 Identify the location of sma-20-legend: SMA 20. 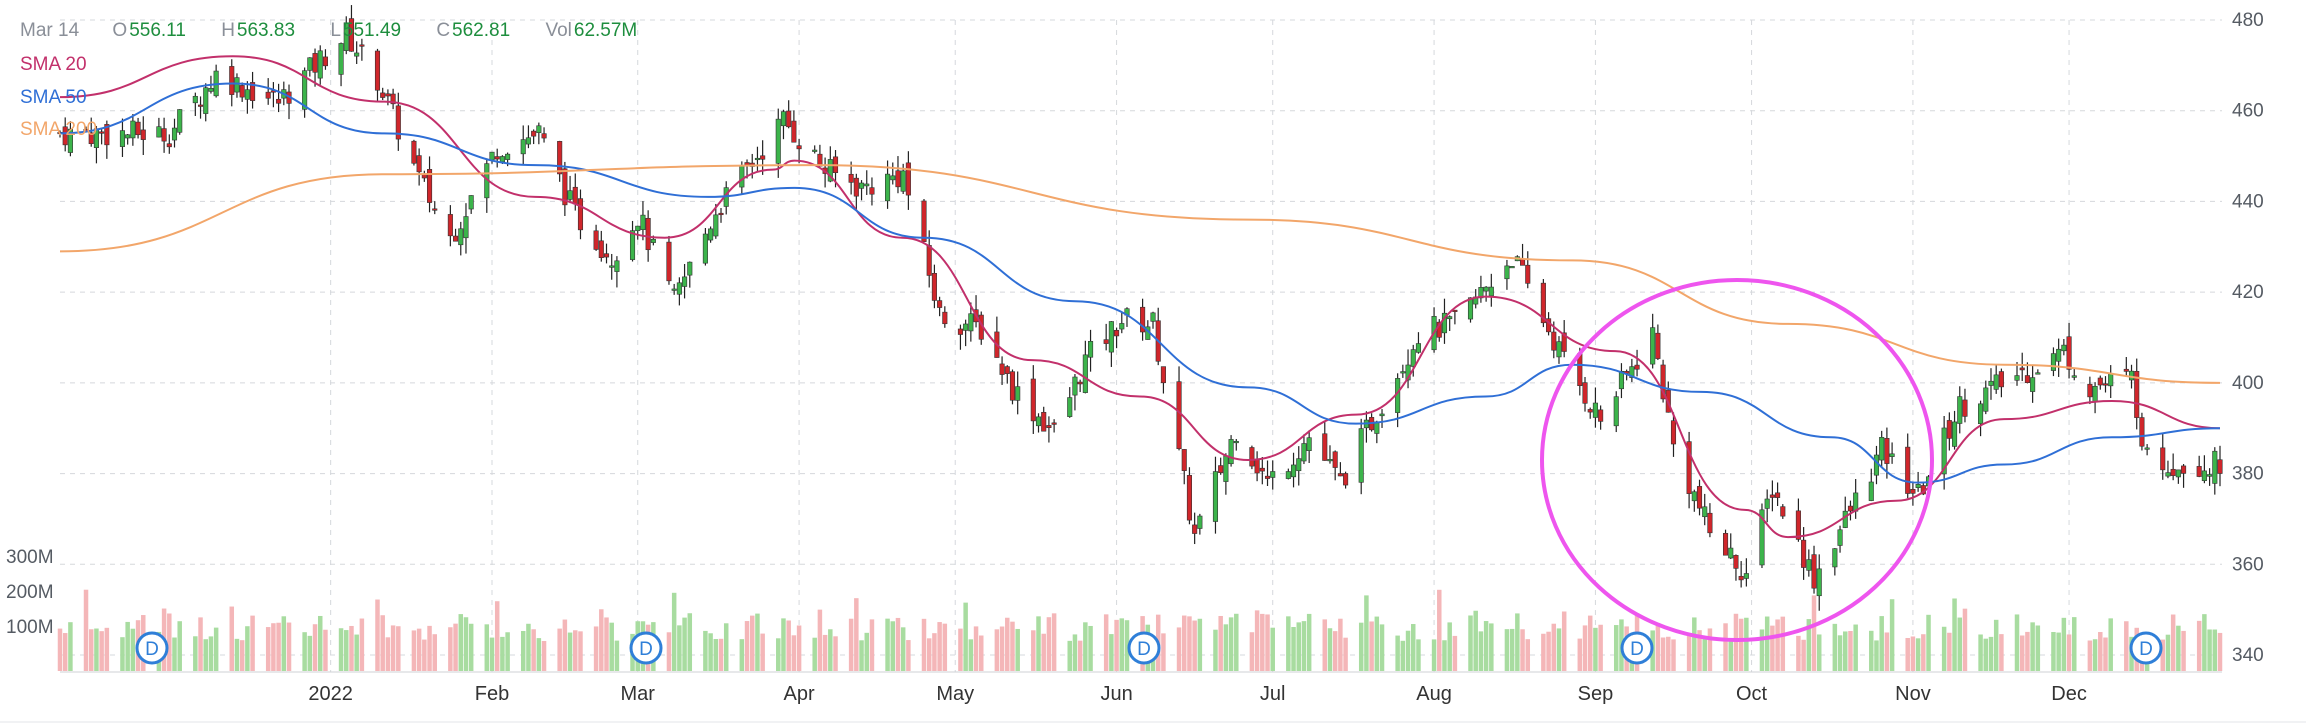
(53, 64).